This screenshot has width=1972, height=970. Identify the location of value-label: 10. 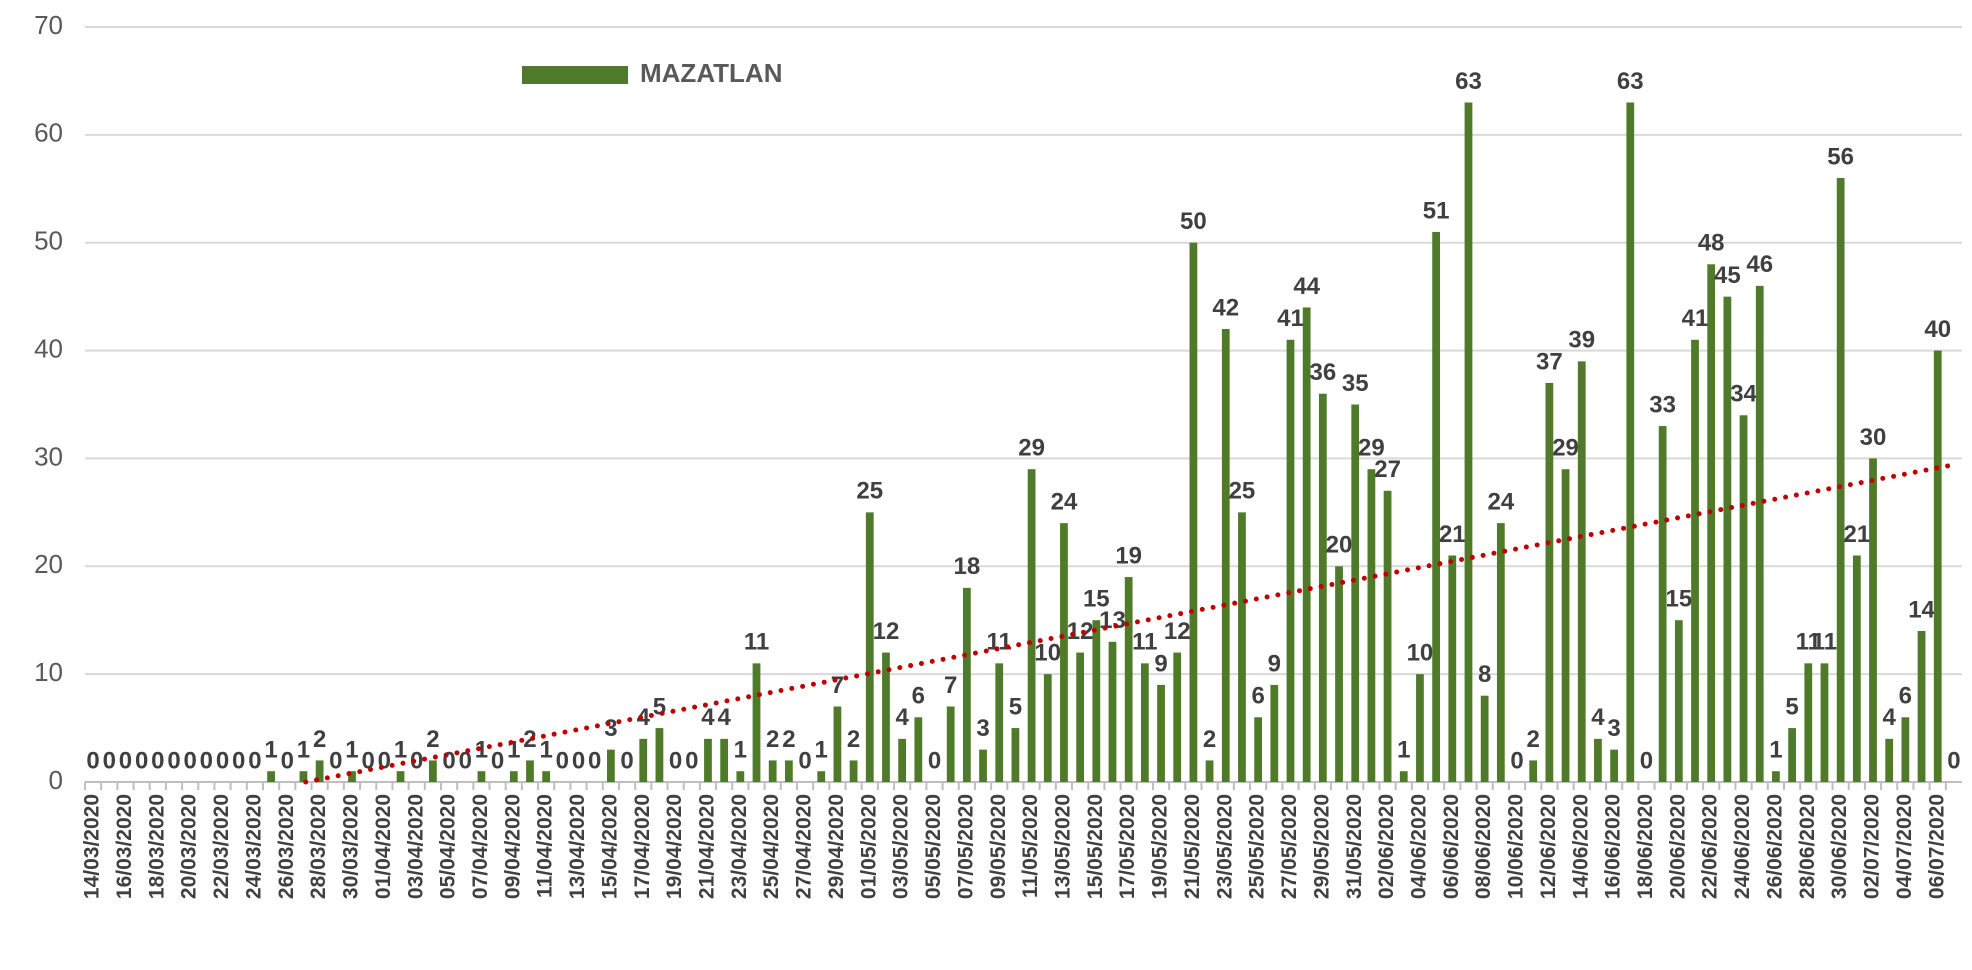
(1047, 652).